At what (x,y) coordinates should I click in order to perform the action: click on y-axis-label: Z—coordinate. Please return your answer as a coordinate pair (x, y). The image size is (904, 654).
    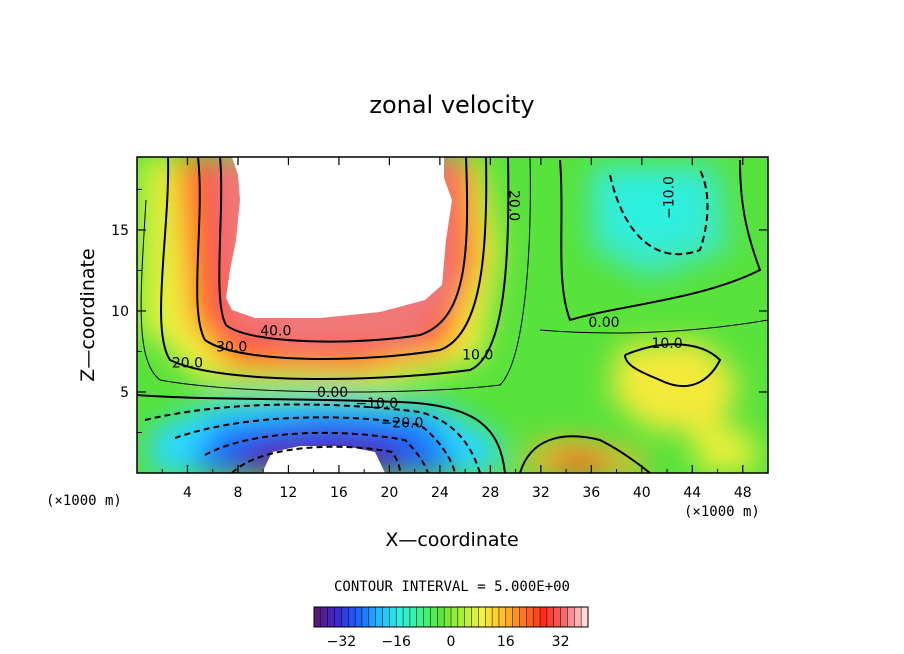
    Looking at the image, I should click on (88, 314).